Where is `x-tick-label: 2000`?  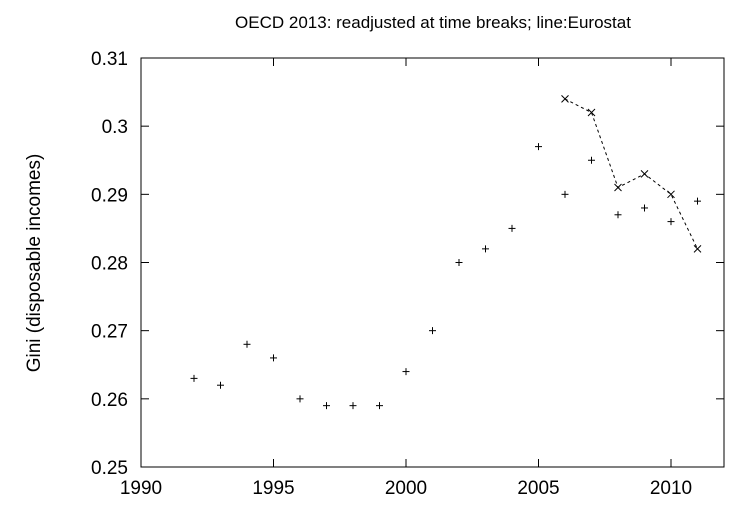 x-tick-label: 2000 is located at coordinates (406, 488).